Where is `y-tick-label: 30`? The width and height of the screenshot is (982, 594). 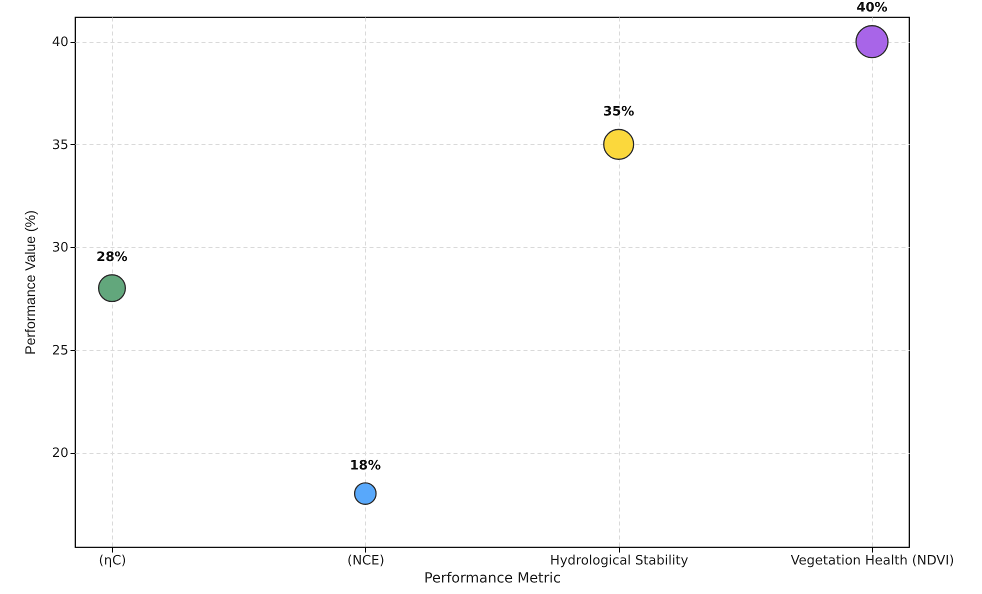
y-tick-label: 30 is located at coordinates (60, 248).